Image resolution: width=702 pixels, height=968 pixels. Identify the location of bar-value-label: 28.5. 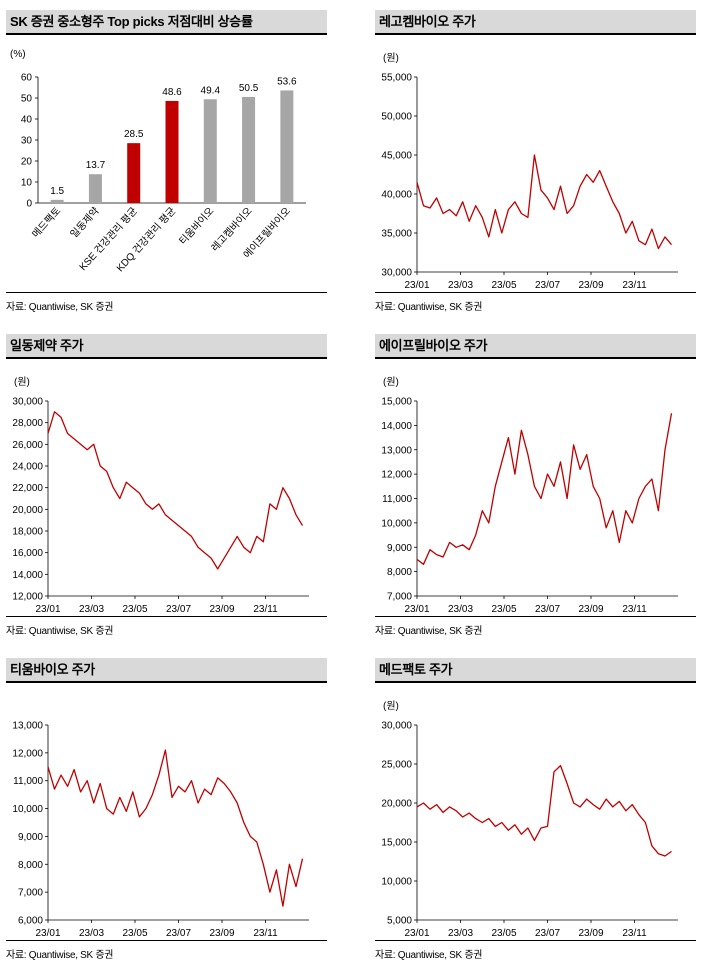
(134, 134).